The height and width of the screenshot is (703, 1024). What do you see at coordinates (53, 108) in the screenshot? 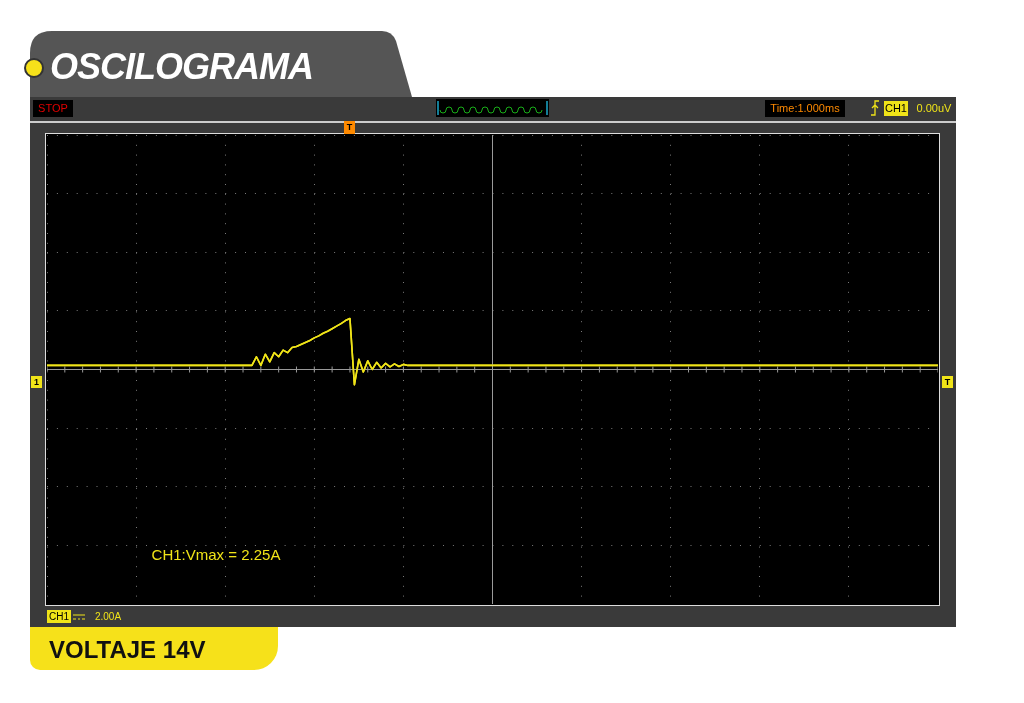
I see `text: STOP` at bounding box center [53, 108].